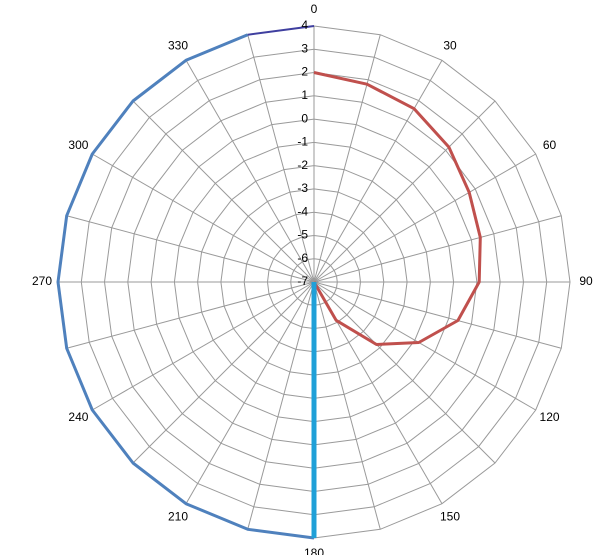 The image size is (602, 555). What do you see at coordinates (450, 46) in the screenshot?
I see `angle-label: 30` at bounding box center [450, 46].